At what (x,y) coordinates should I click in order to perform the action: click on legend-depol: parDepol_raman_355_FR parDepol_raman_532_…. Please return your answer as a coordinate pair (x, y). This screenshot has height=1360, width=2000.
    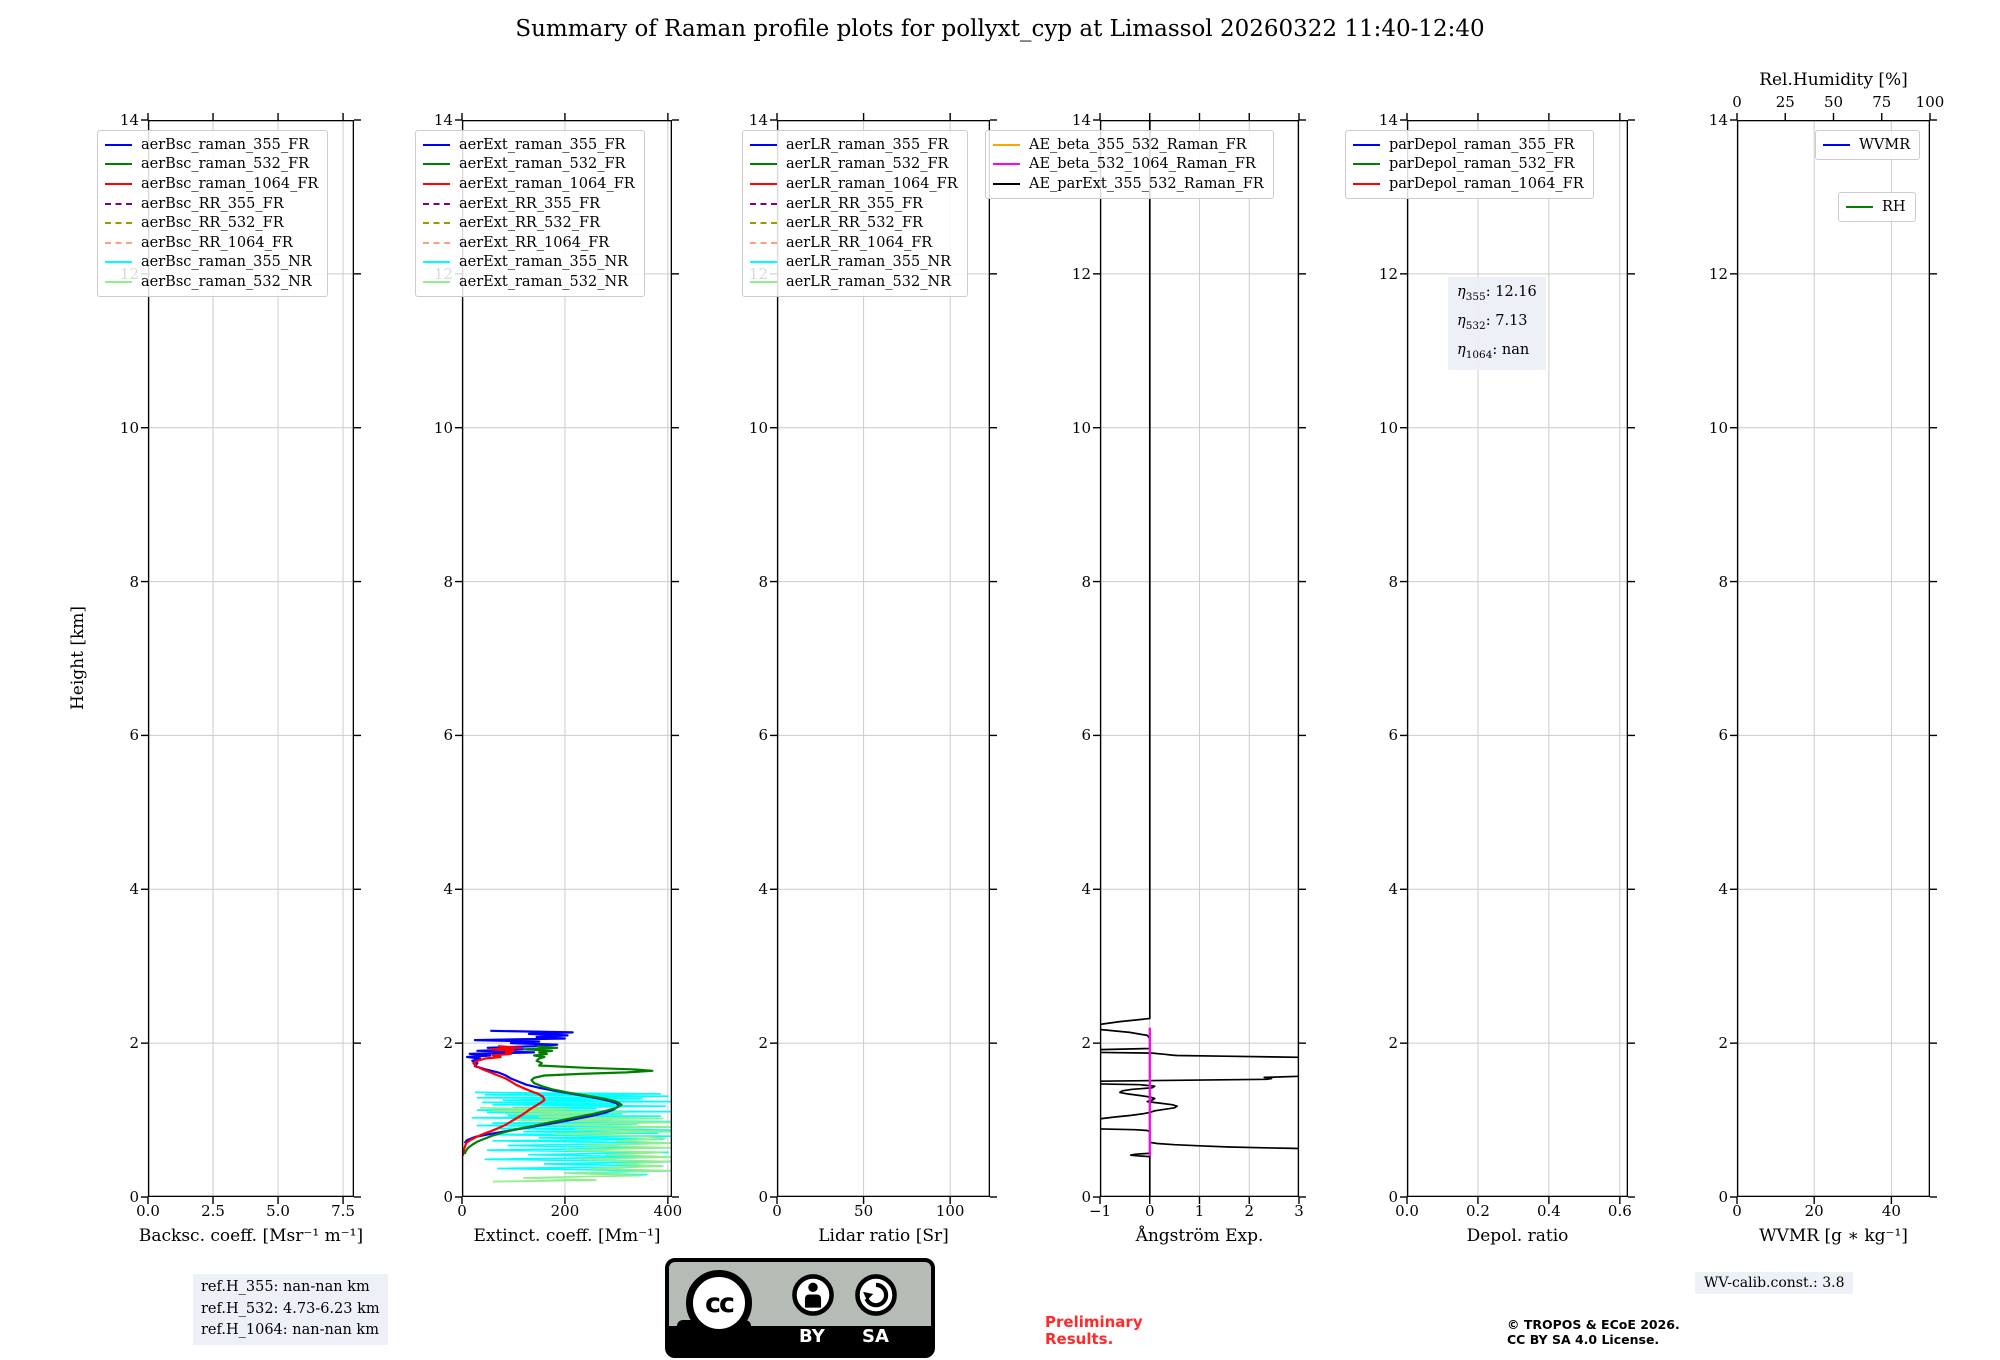
    Looking at the image, I should click on (1469, 164).